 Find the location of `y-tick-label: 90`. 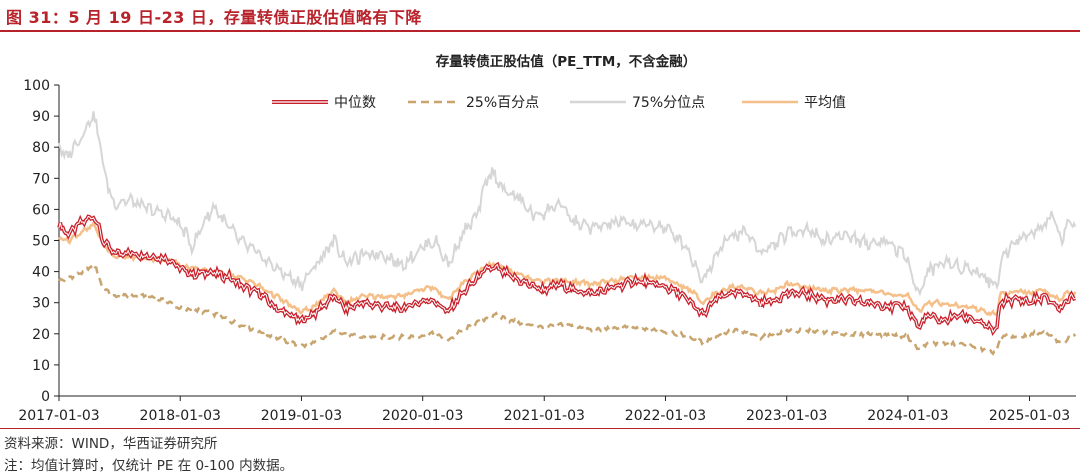

y-tick-label: 90 is located at coordinates (41, 117).